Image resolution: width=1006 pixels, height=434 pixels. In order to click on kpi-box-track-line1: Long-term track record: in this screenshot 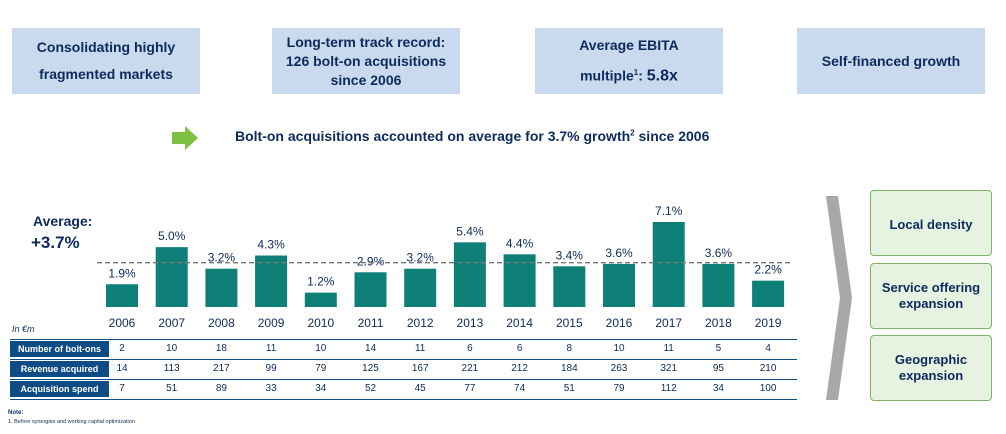, I will do `click(366, 41)`.